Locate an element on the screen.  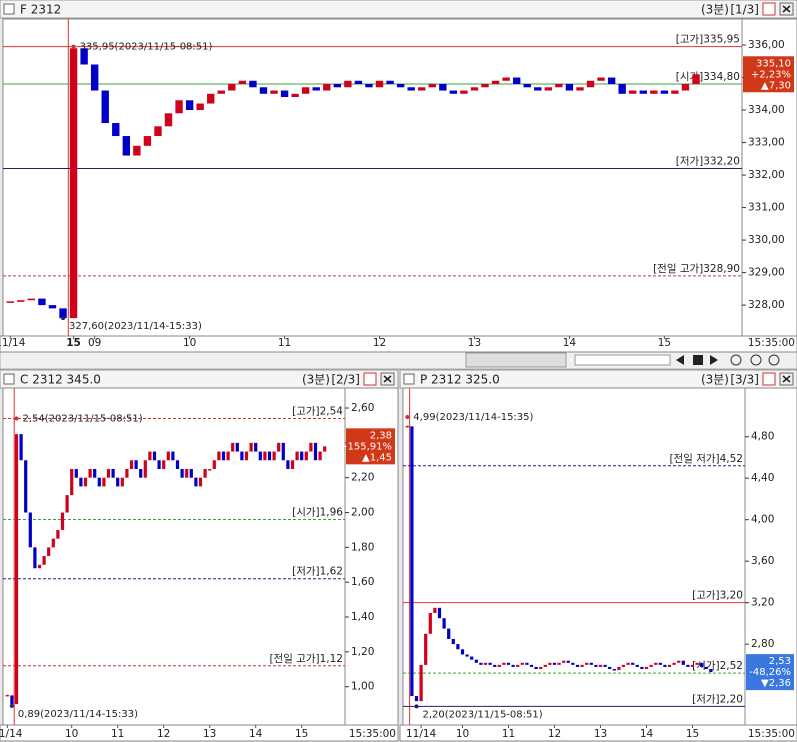
current-price-text: ▼2,36 is located at coordinates (776, 683).